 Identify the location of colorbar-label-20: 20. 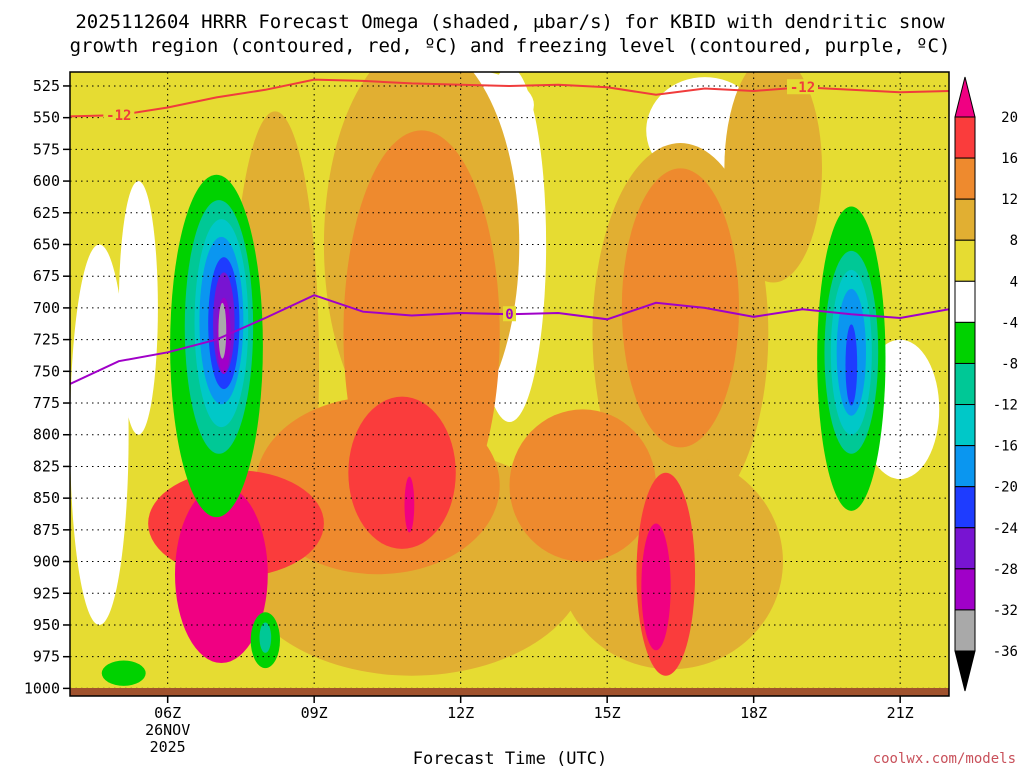
(1009, 118).